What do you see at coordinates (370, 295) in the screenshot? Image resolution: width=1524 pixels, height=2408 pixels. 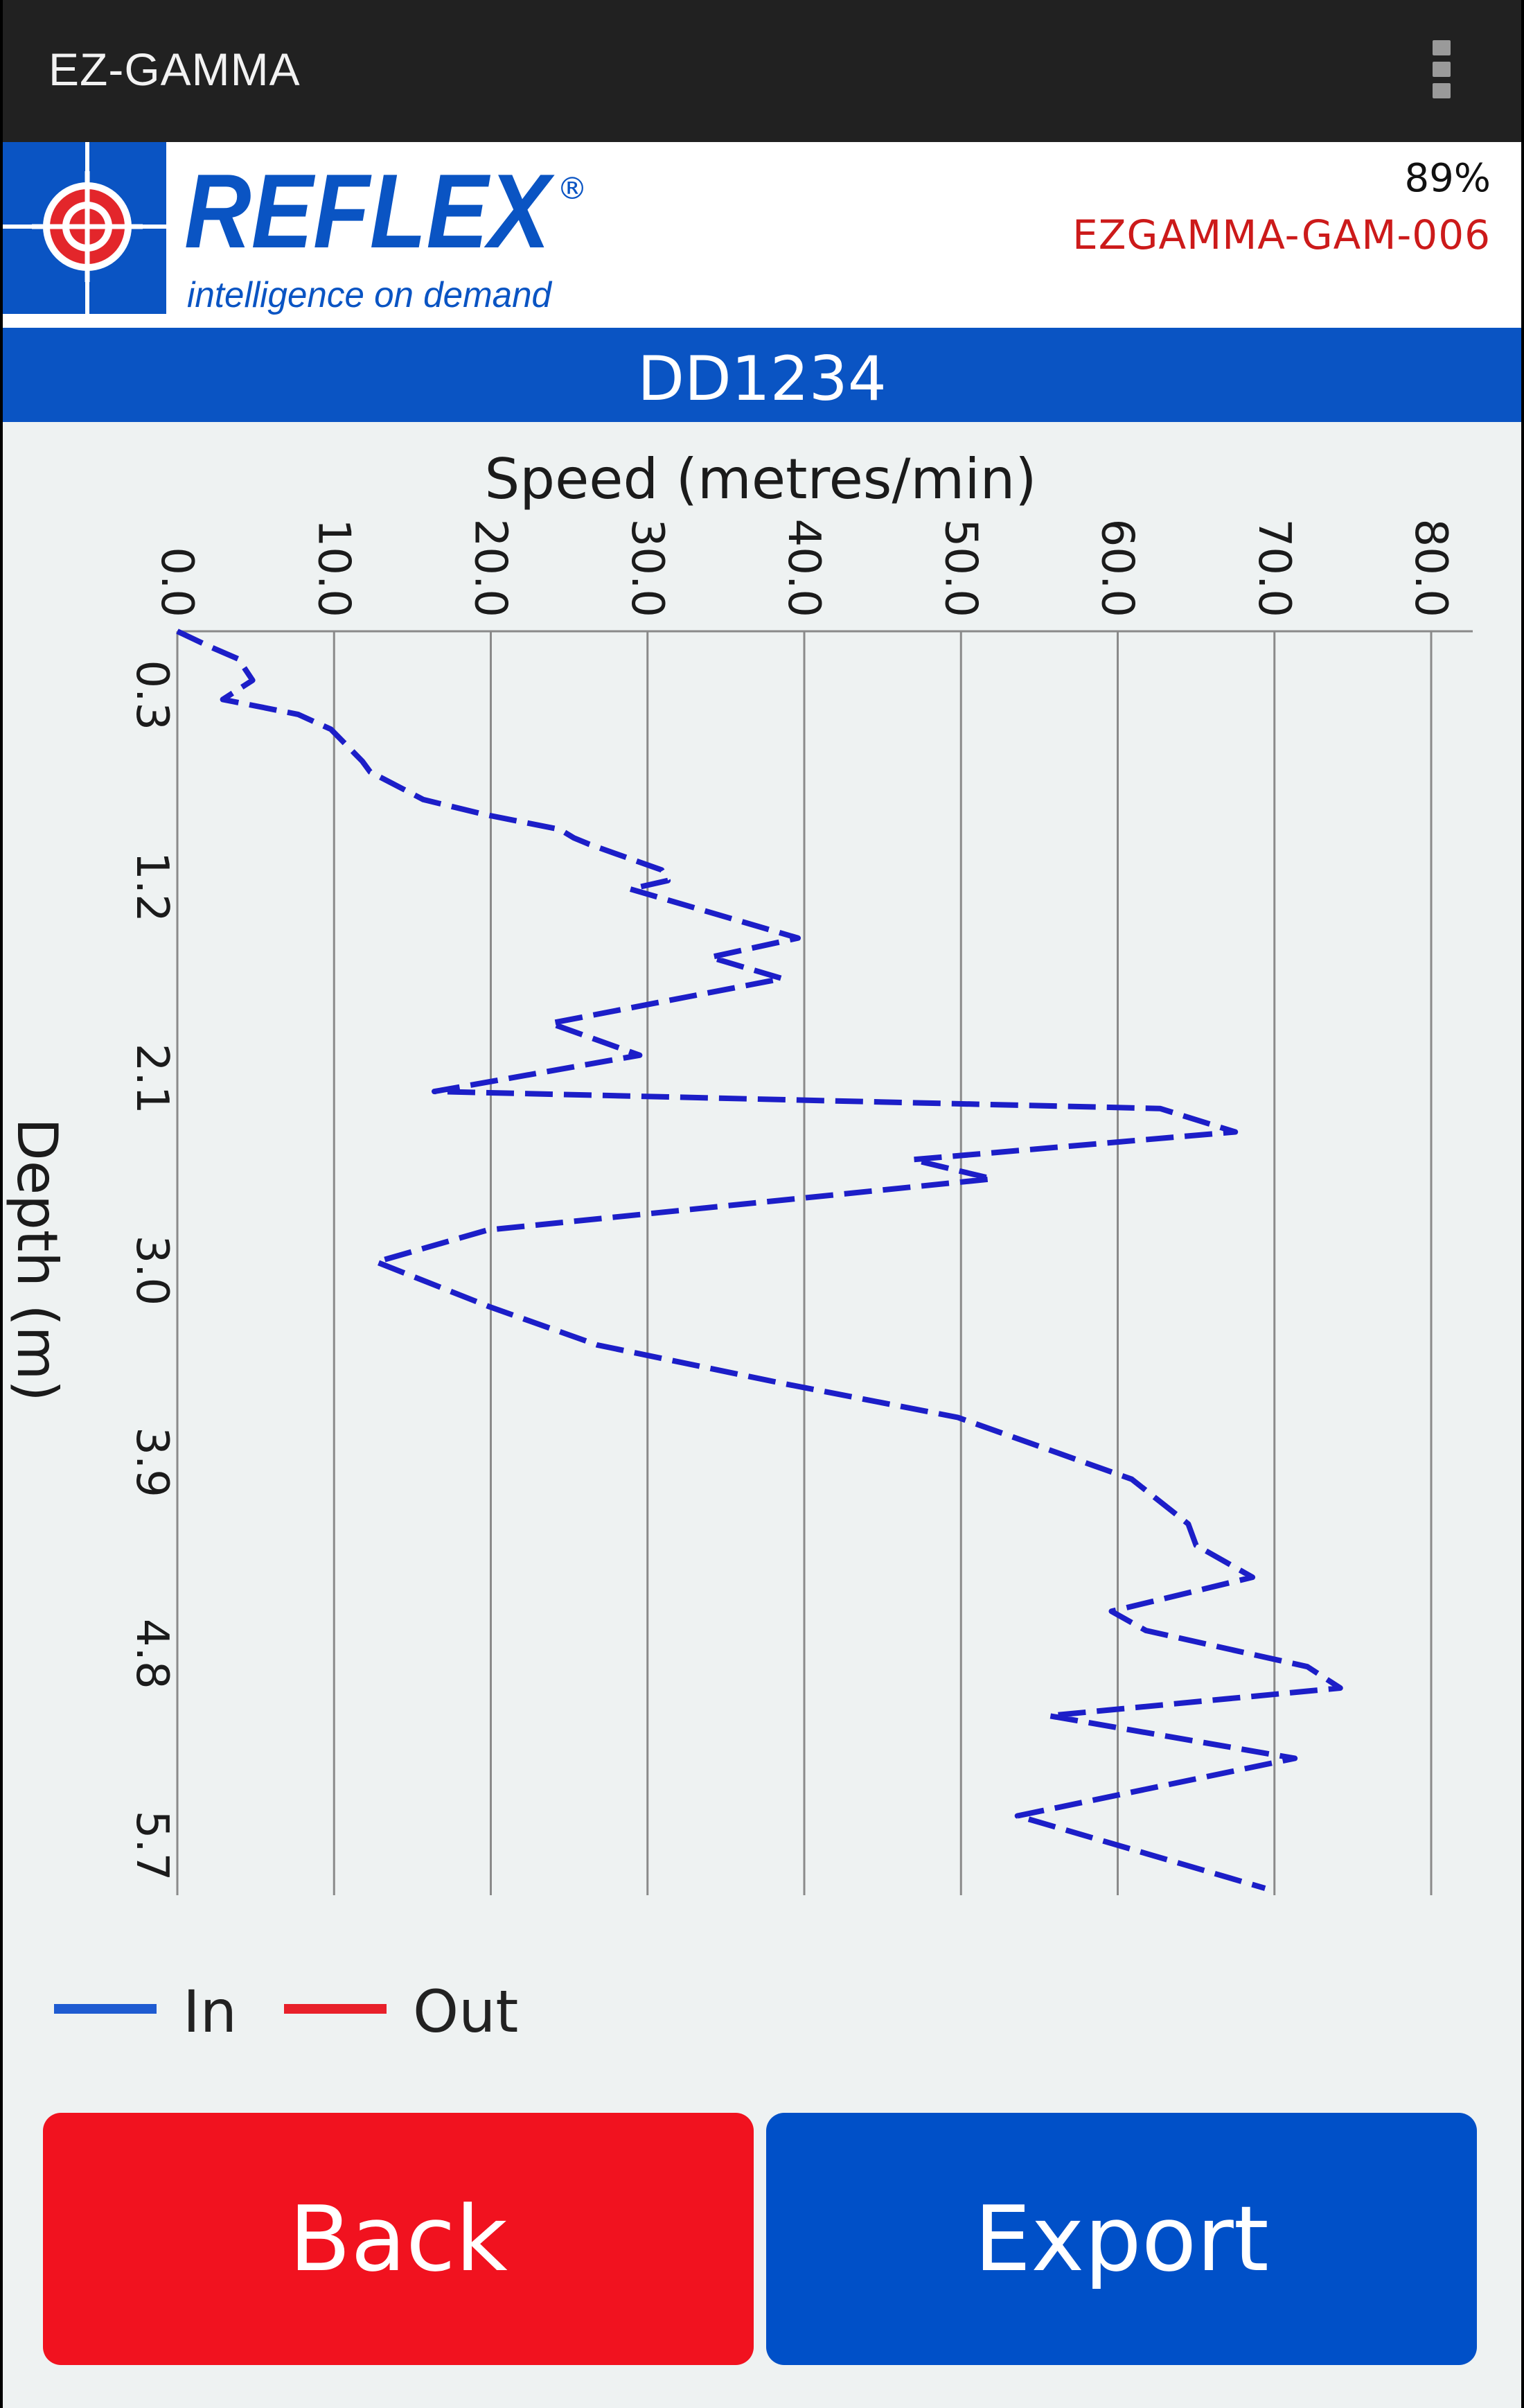 I see `logo-tagline: intelligence on demand` at bounding box center [370, 295].